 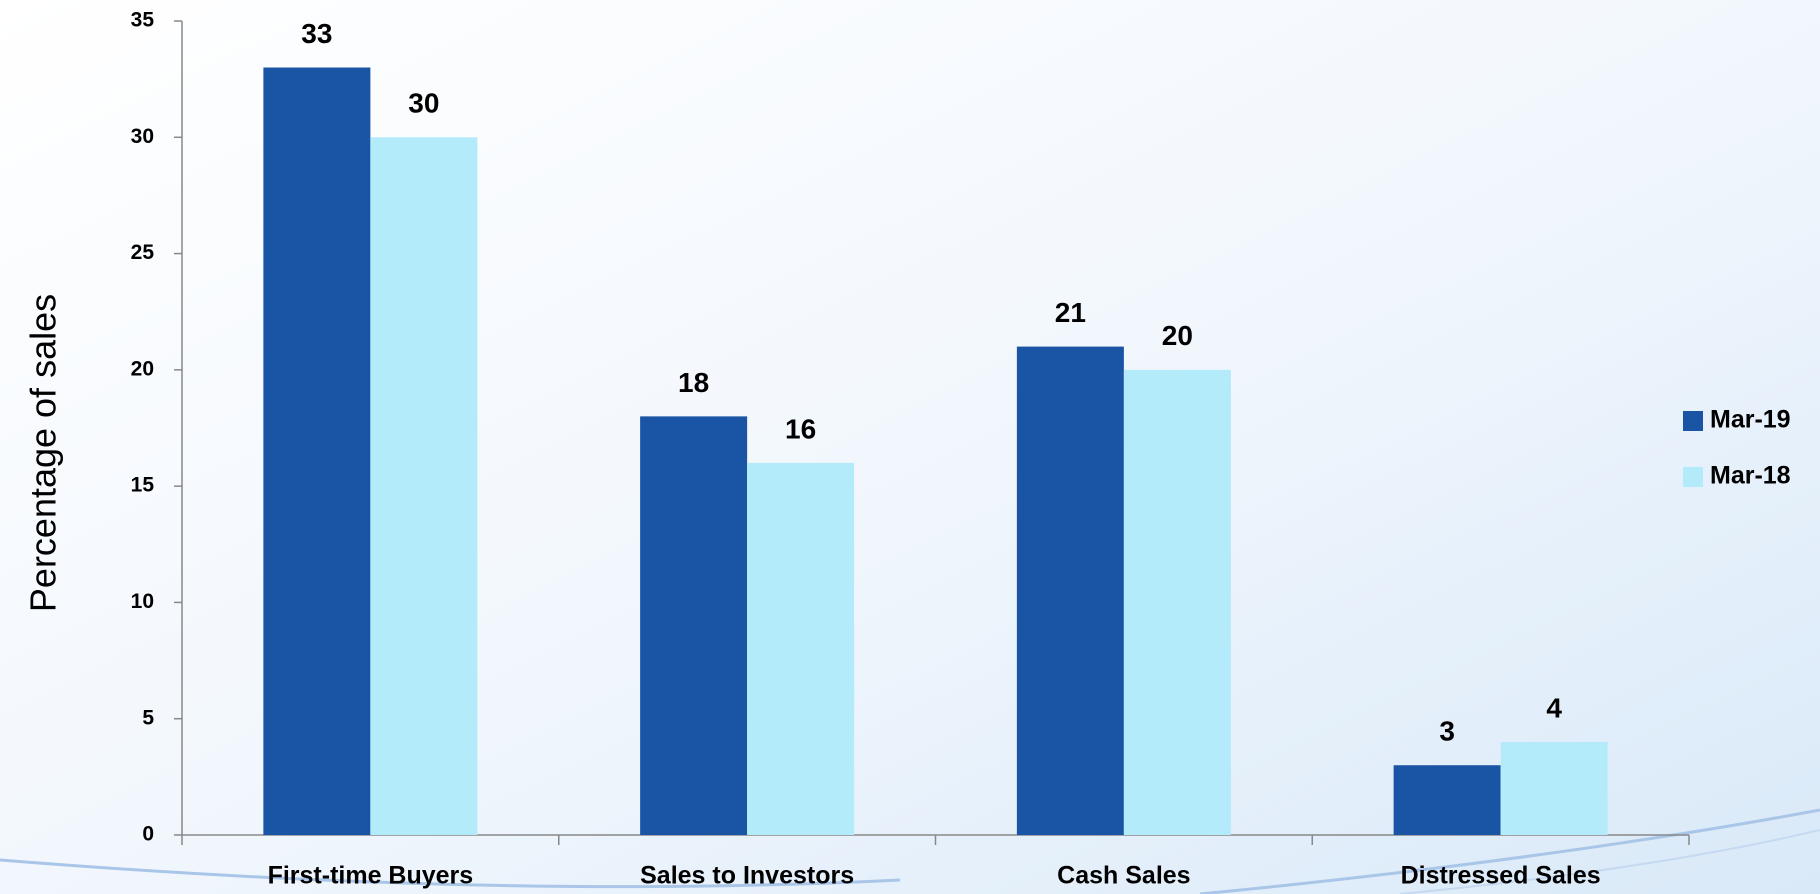 What do you see at coordinates (1750, 476) in the screenshot?
I see `legend-label: Mar-18` at bounding box center [1750, 476].